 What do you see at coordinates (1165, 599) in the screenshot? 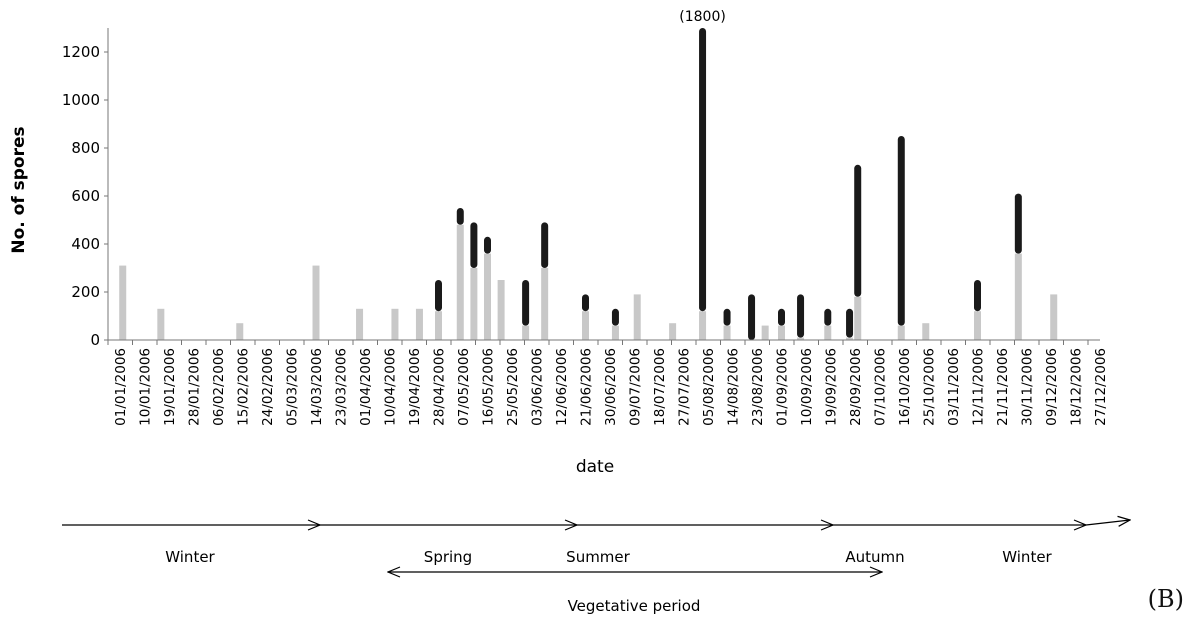
I see `panel-label: (B)` at bounding box center [1165, 599].